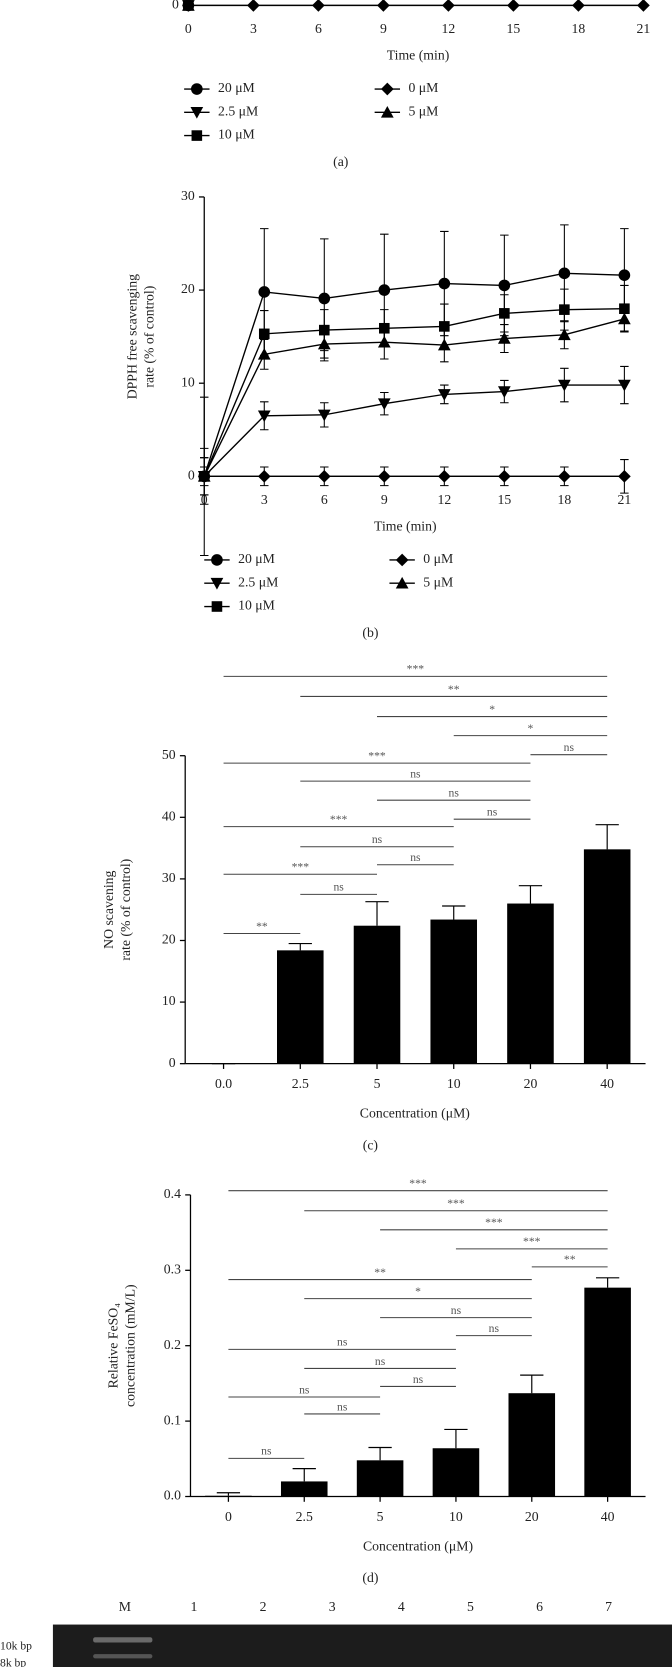  Describe the element at coordinates (125, 1606) in the screenshot. I see `lane-label: M` at that location.